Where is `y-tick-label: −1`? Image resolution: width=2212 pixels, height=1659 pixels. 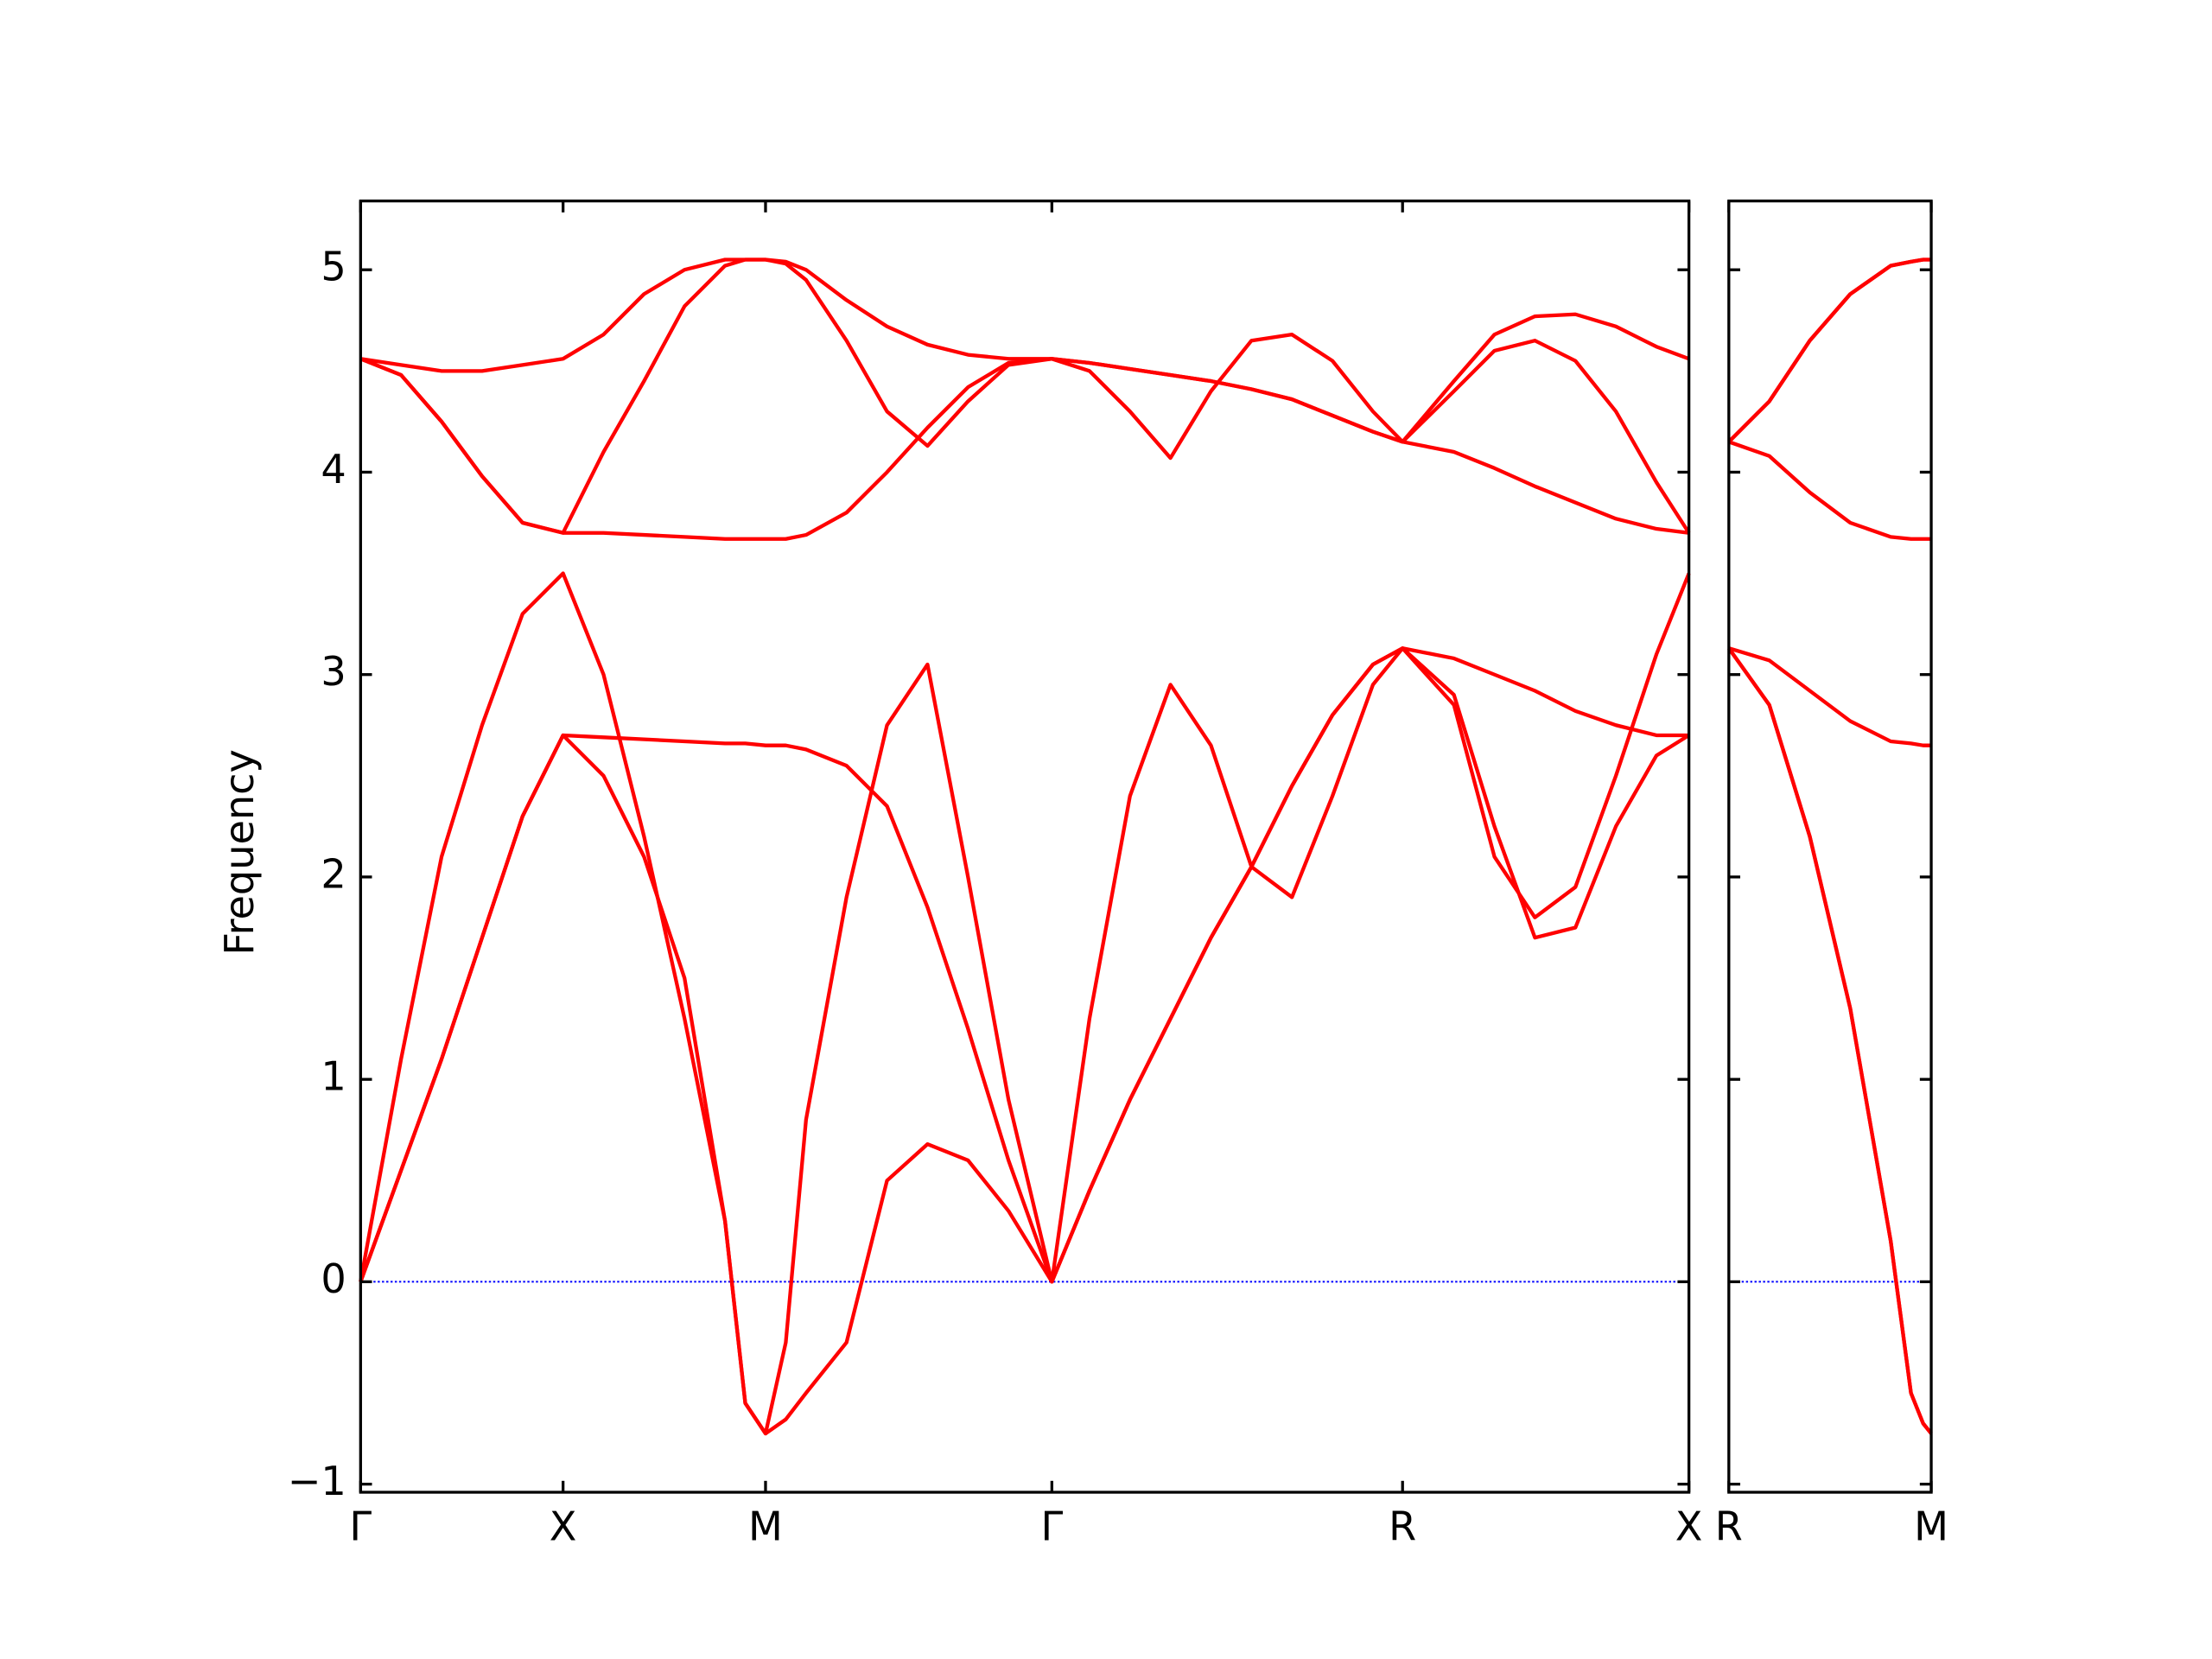
y-tick-label: −1 is located at coordinates (317, 1481).